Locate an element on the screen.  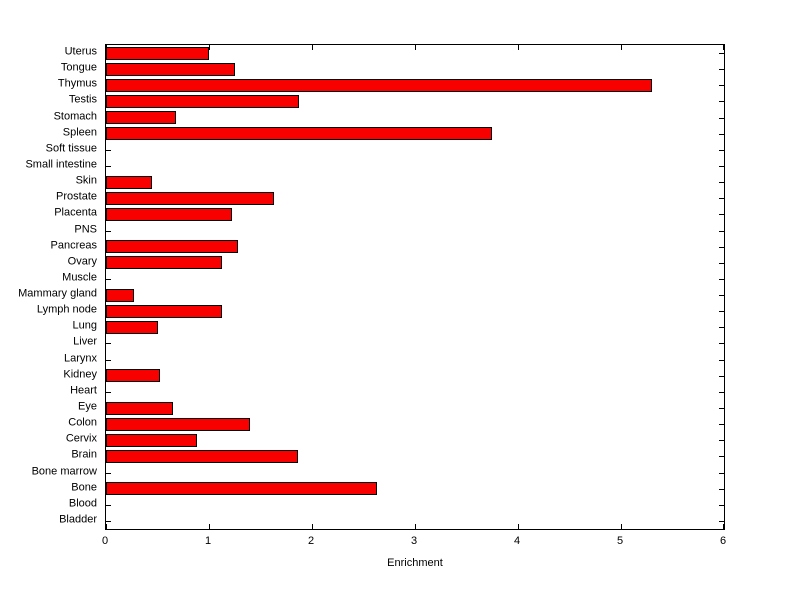
ytick-label-spleen: Spleen is located at coordinates (79, 132).